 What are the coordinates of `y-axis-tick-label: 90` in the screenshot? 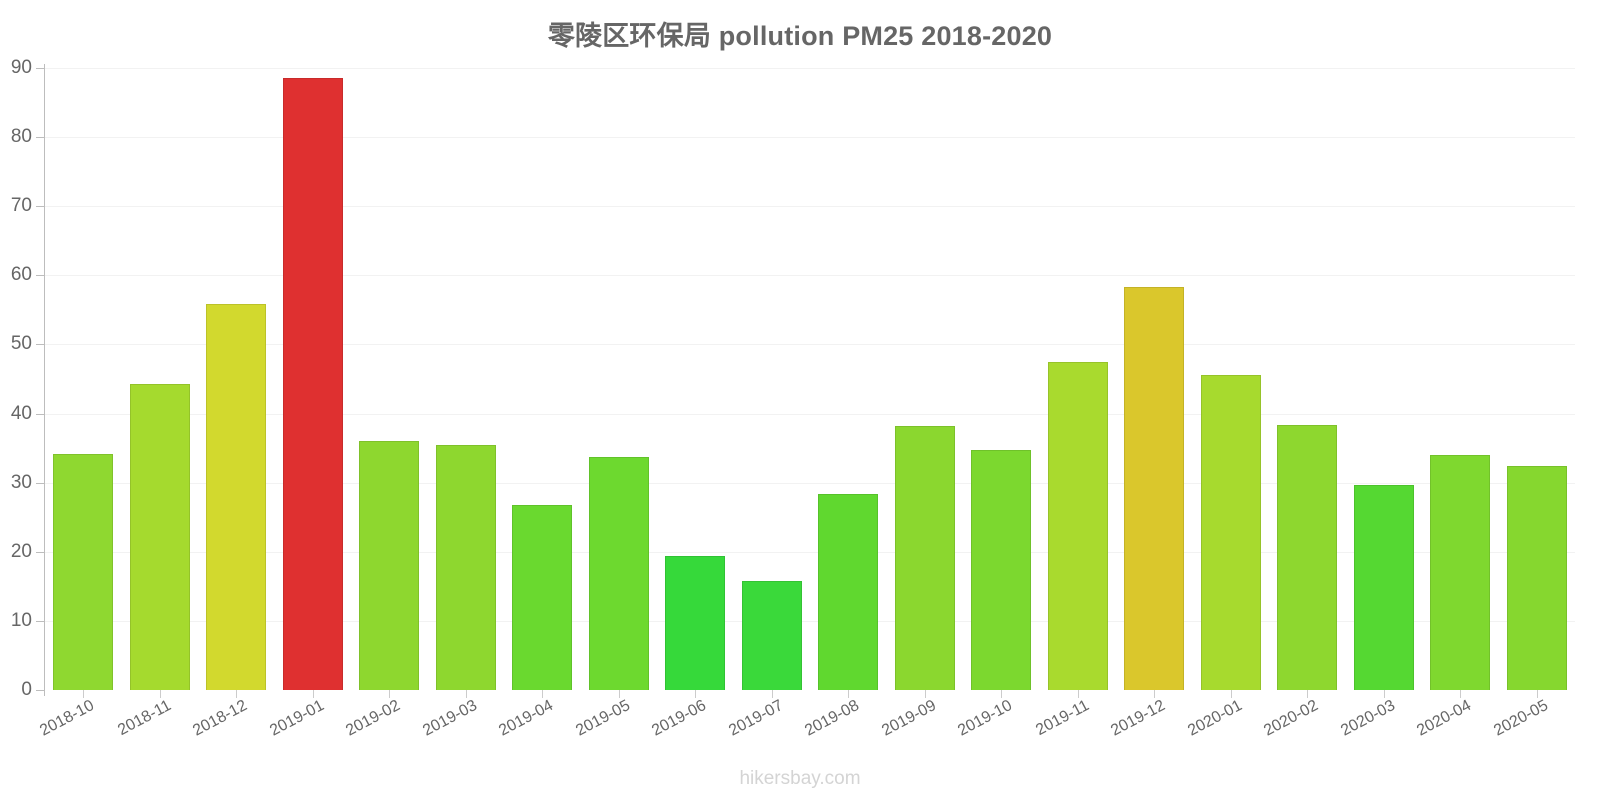 It's located at (21, 67).